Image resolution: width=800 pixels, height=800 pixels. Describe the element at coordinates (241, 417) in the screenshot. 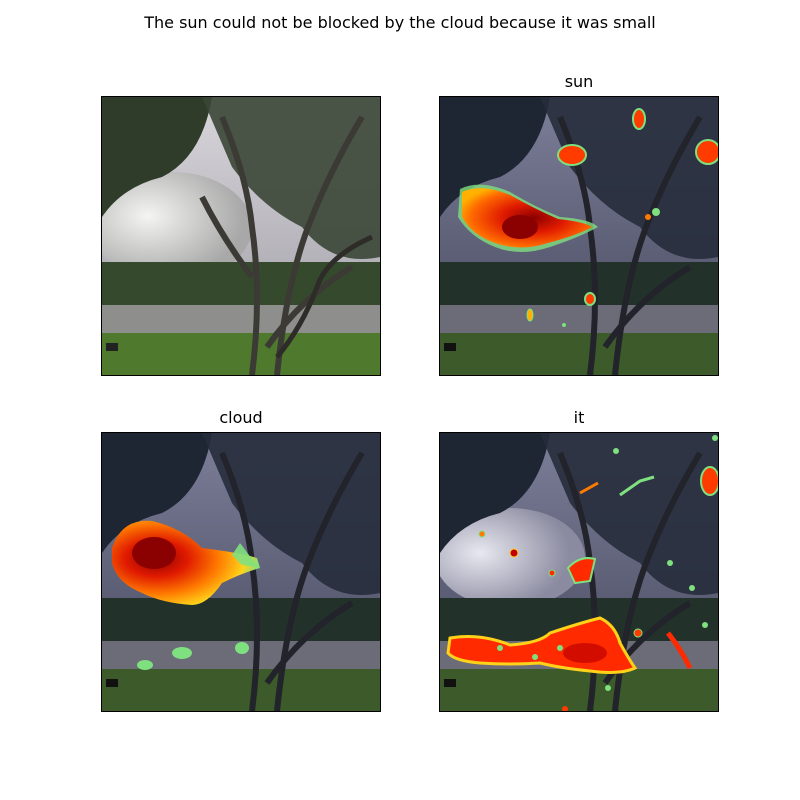

I see `panel-title-cloud: cloud` at that location.